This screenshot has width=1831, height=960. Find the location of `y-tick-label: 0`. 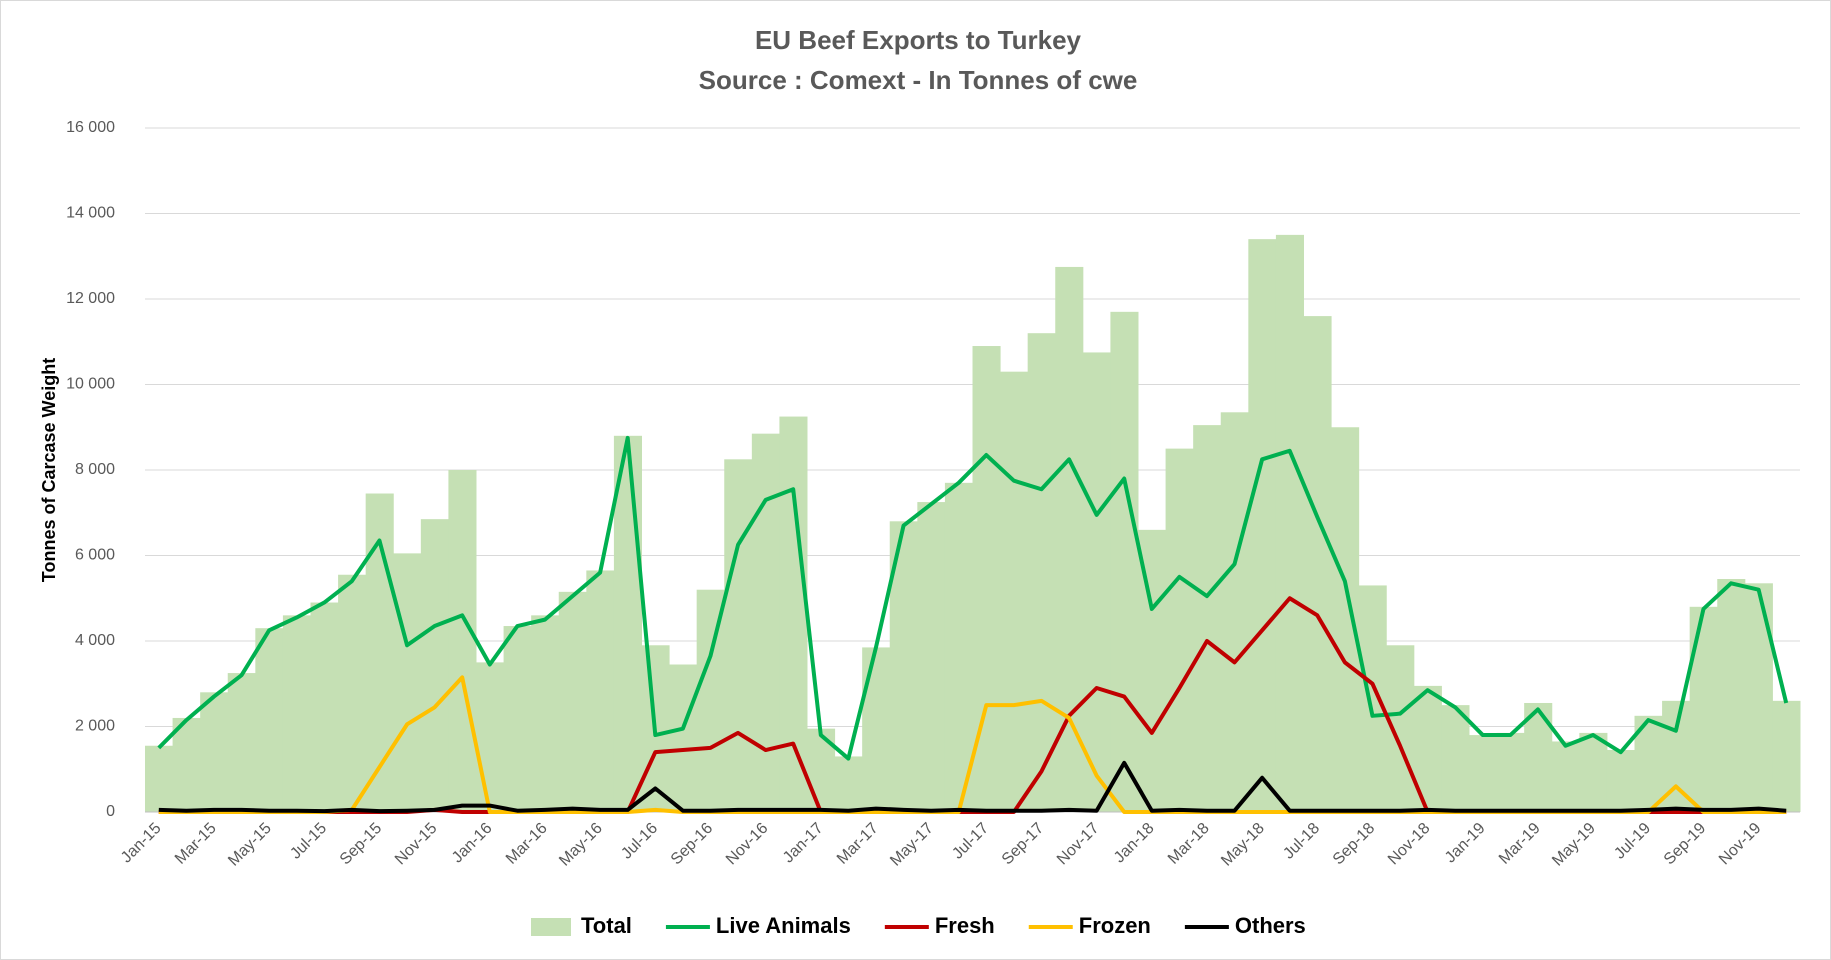

y-tick-label: 0 is located at coordinates (110, 811).